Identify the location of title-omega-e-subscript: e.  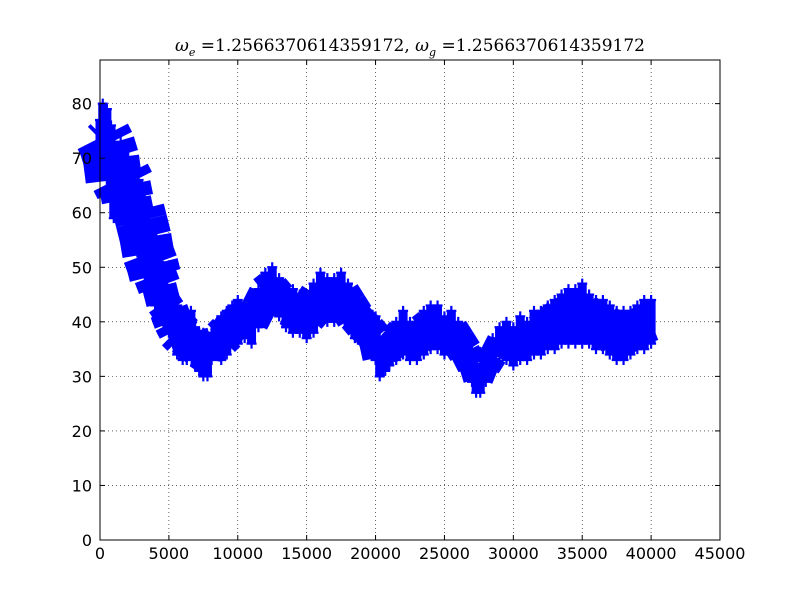
(192, 52).